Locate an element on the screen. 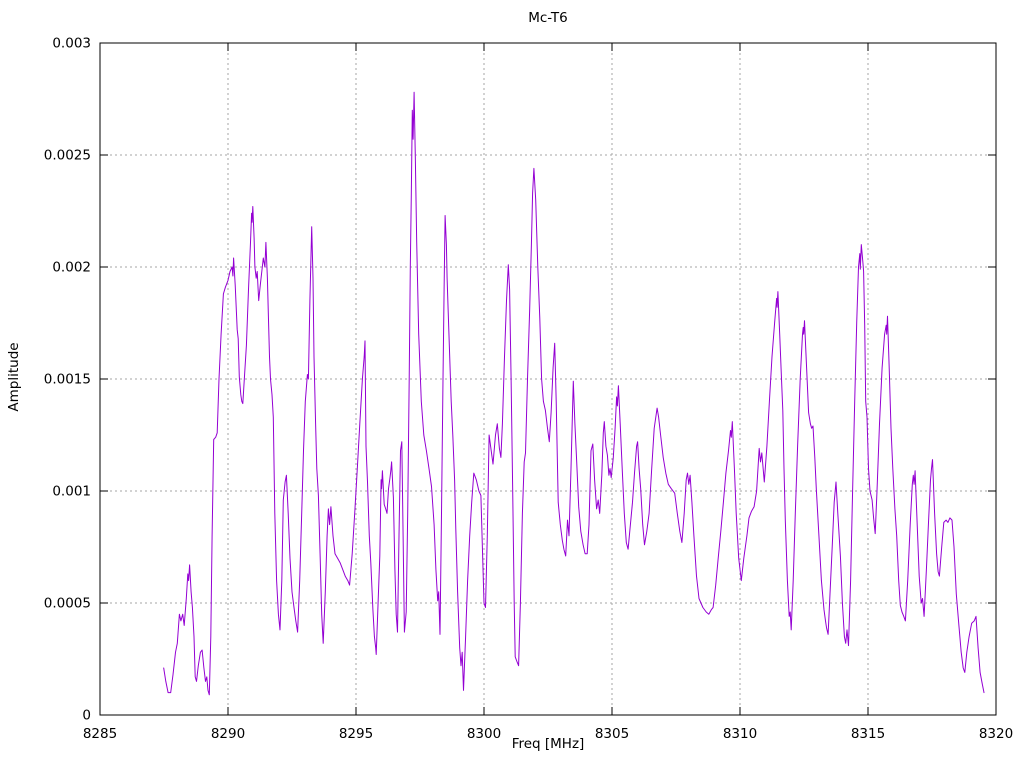  x-tick-label: 8300 is located at coordinates (484, 734).